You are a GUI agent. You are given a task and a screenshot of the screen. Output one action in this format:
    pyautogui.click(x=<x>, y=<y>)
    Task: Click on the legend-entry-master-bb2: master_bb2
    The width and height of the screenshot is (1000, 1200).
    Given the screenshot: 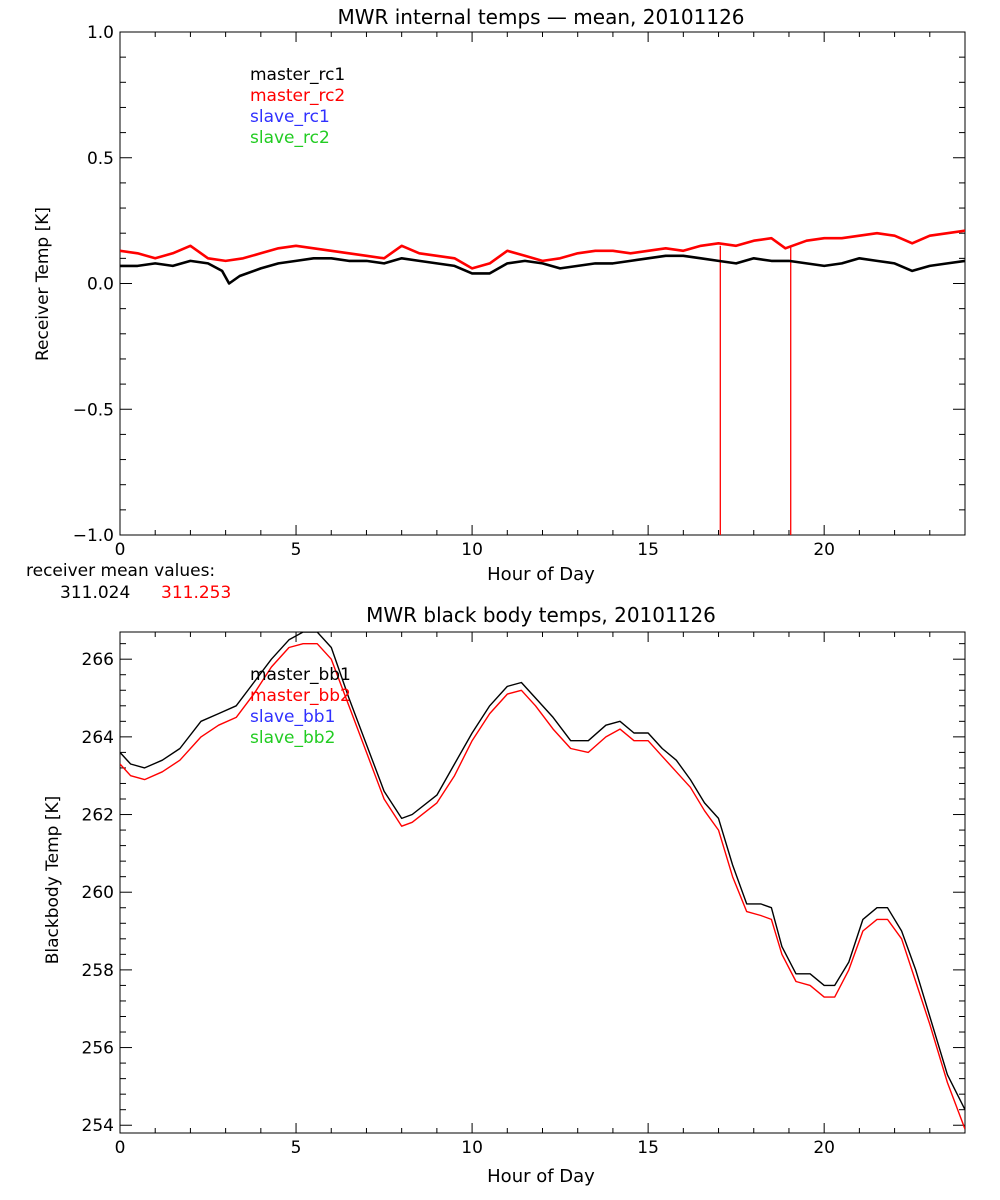 What is the action you would take?
    pyautogui.click(x=300, y=696)
    